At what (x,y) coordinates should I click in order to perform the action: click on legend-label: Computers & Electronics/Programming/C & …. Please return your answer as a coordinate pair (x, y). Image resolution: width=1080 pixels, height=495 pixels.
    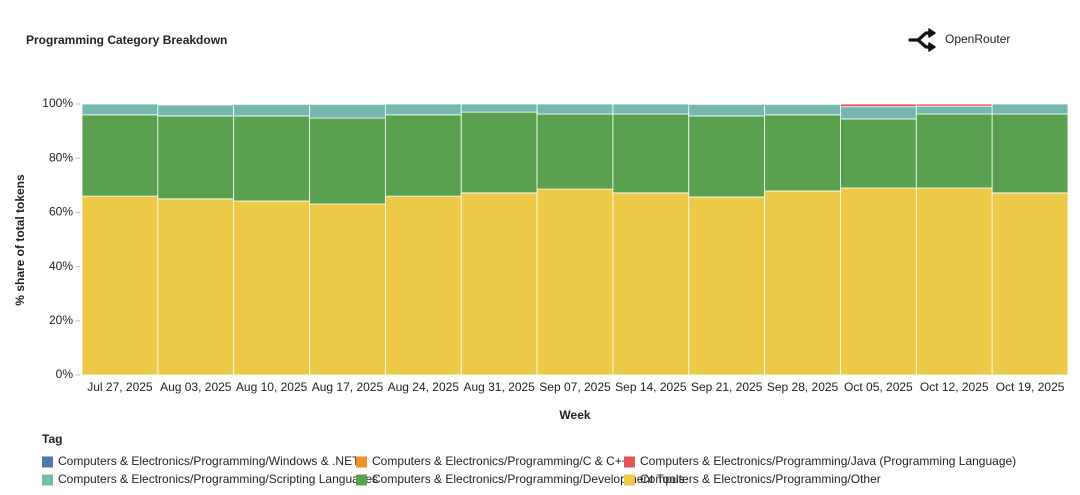
    Looking at the image, I should click on (500, 461).